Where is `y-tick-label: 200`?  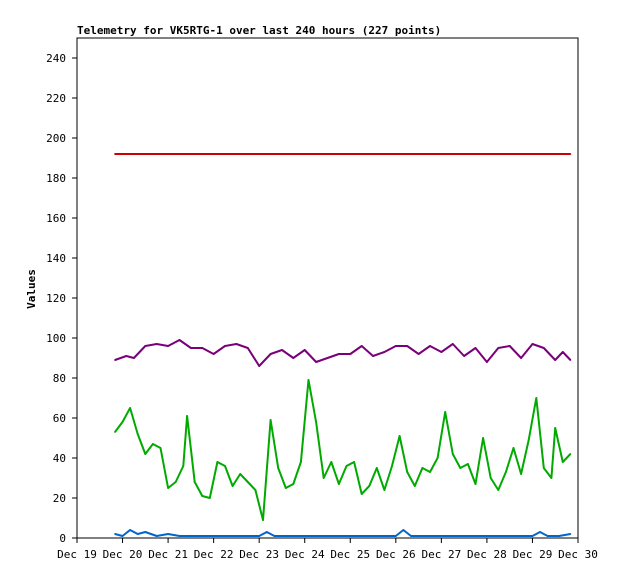 y-tick-label: 200 is located at coordinates (56, 138).